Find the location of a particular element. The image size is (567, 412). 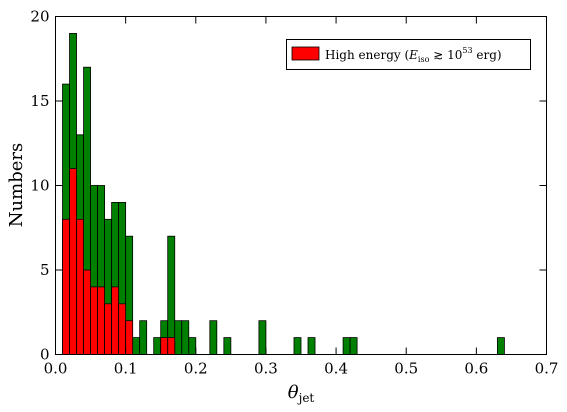

x-tick-label-0: 0.0 is located at coordinates (56, 369).